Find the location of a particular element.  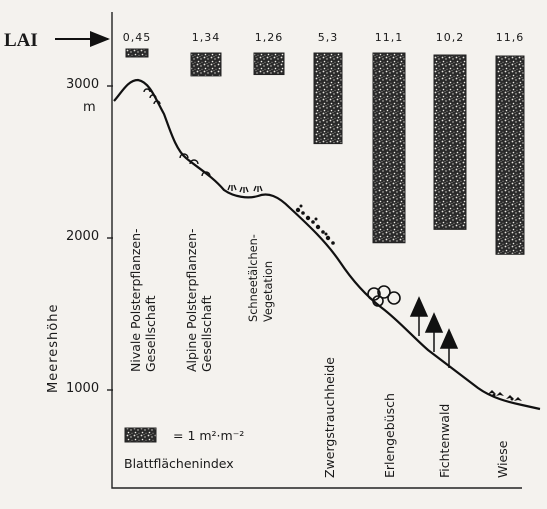

lai-value-1: 1,34 is located at coordinates (206, 37).